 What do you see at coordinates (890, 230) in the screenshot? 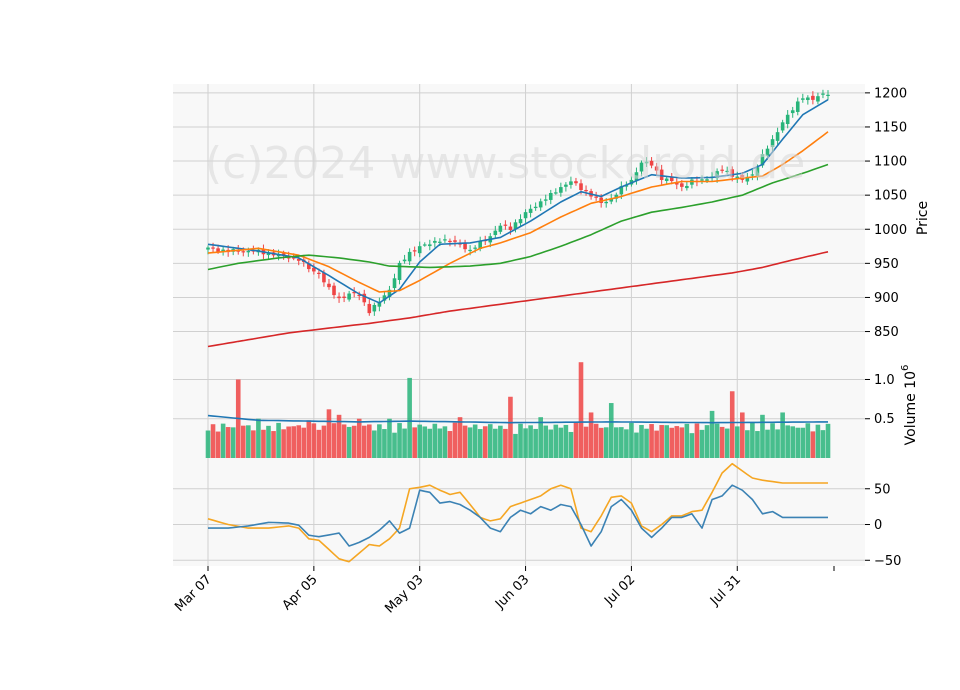
I see `y-tick-label: 1000` at bounding box center [890, 230].